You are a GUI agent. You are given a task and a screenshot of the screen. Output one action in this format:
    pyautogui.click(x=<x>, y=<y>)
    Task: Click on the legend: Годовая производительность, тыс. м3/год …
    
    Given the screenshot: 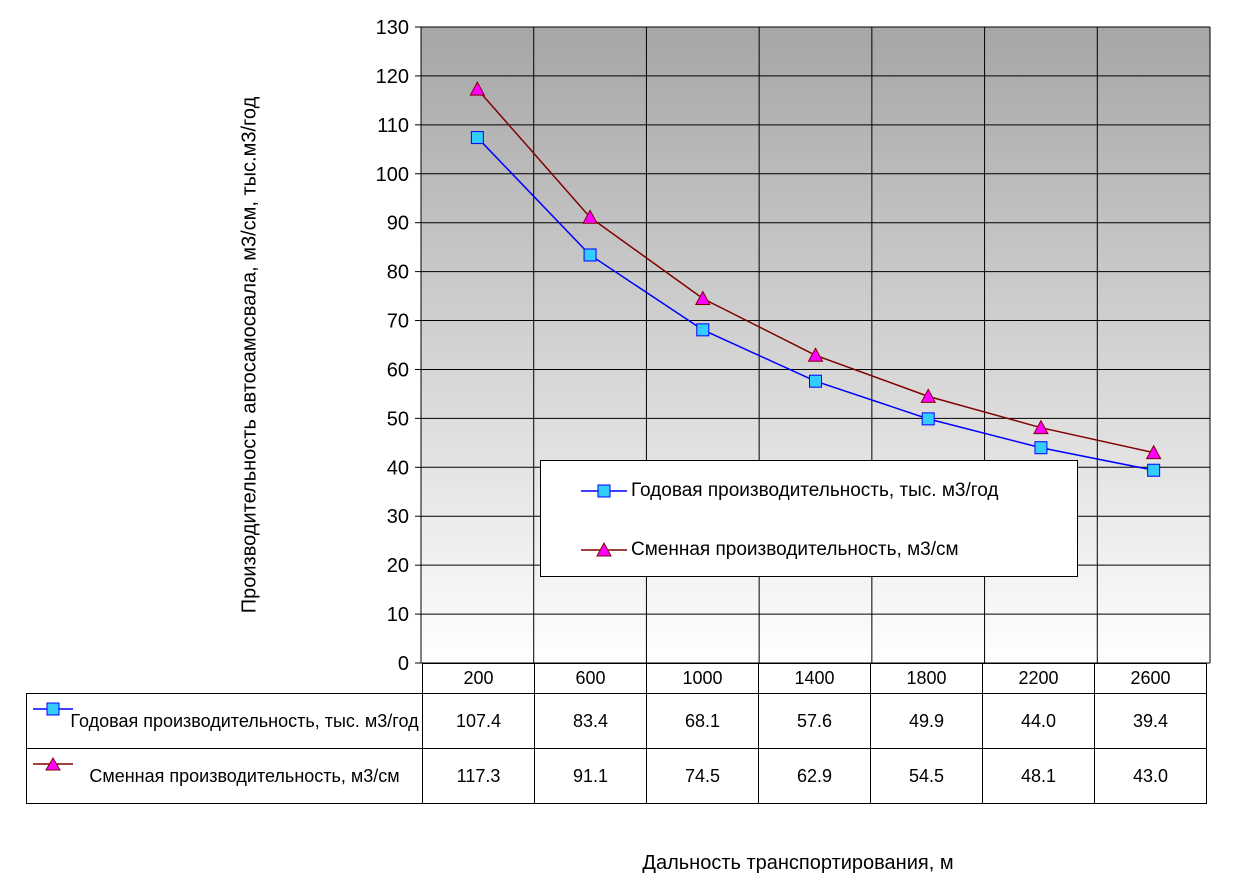 What is the action you would take?
    pyautogui.click(x=809, y=518)
    